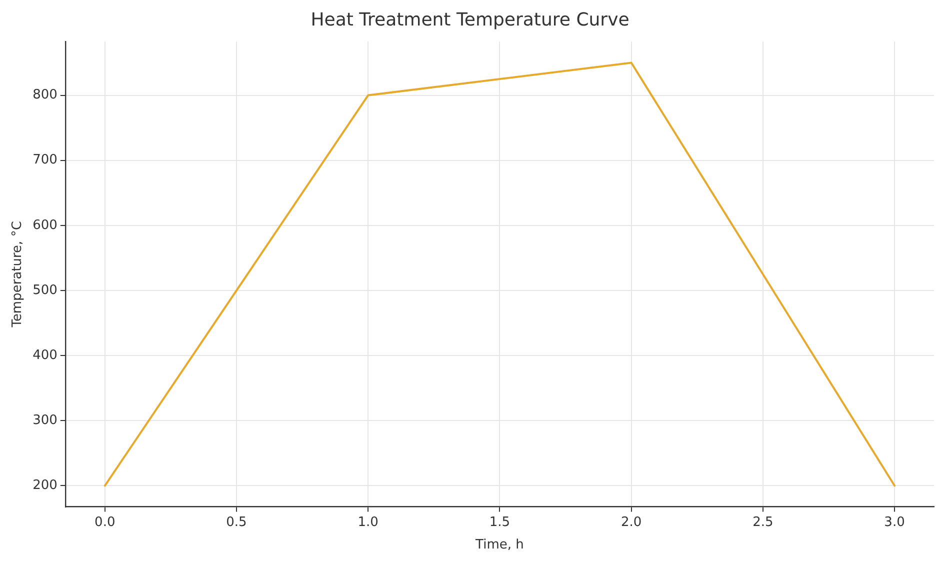 The image size is (936, 561). Describe the element at coordinates (105, 522) in the screenshot. I see `x-tick-label: 0.0` at that location.